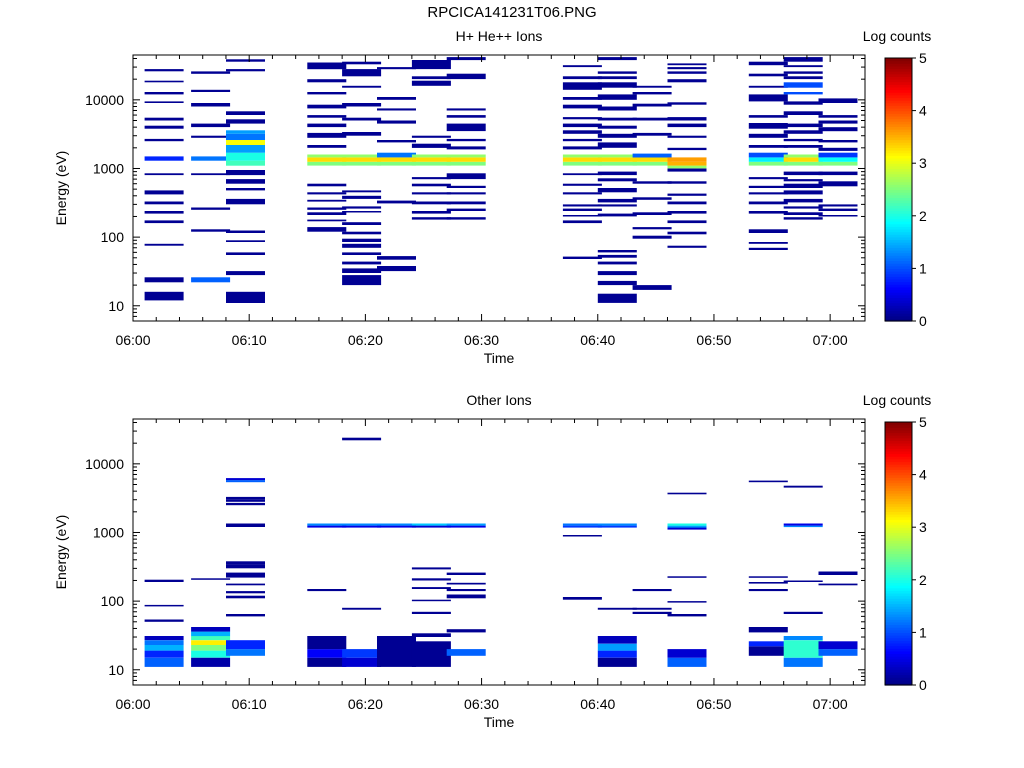 This screenshot has width=1024, height=768. I want to click on y-tick-label: 100, so click(113, 601).